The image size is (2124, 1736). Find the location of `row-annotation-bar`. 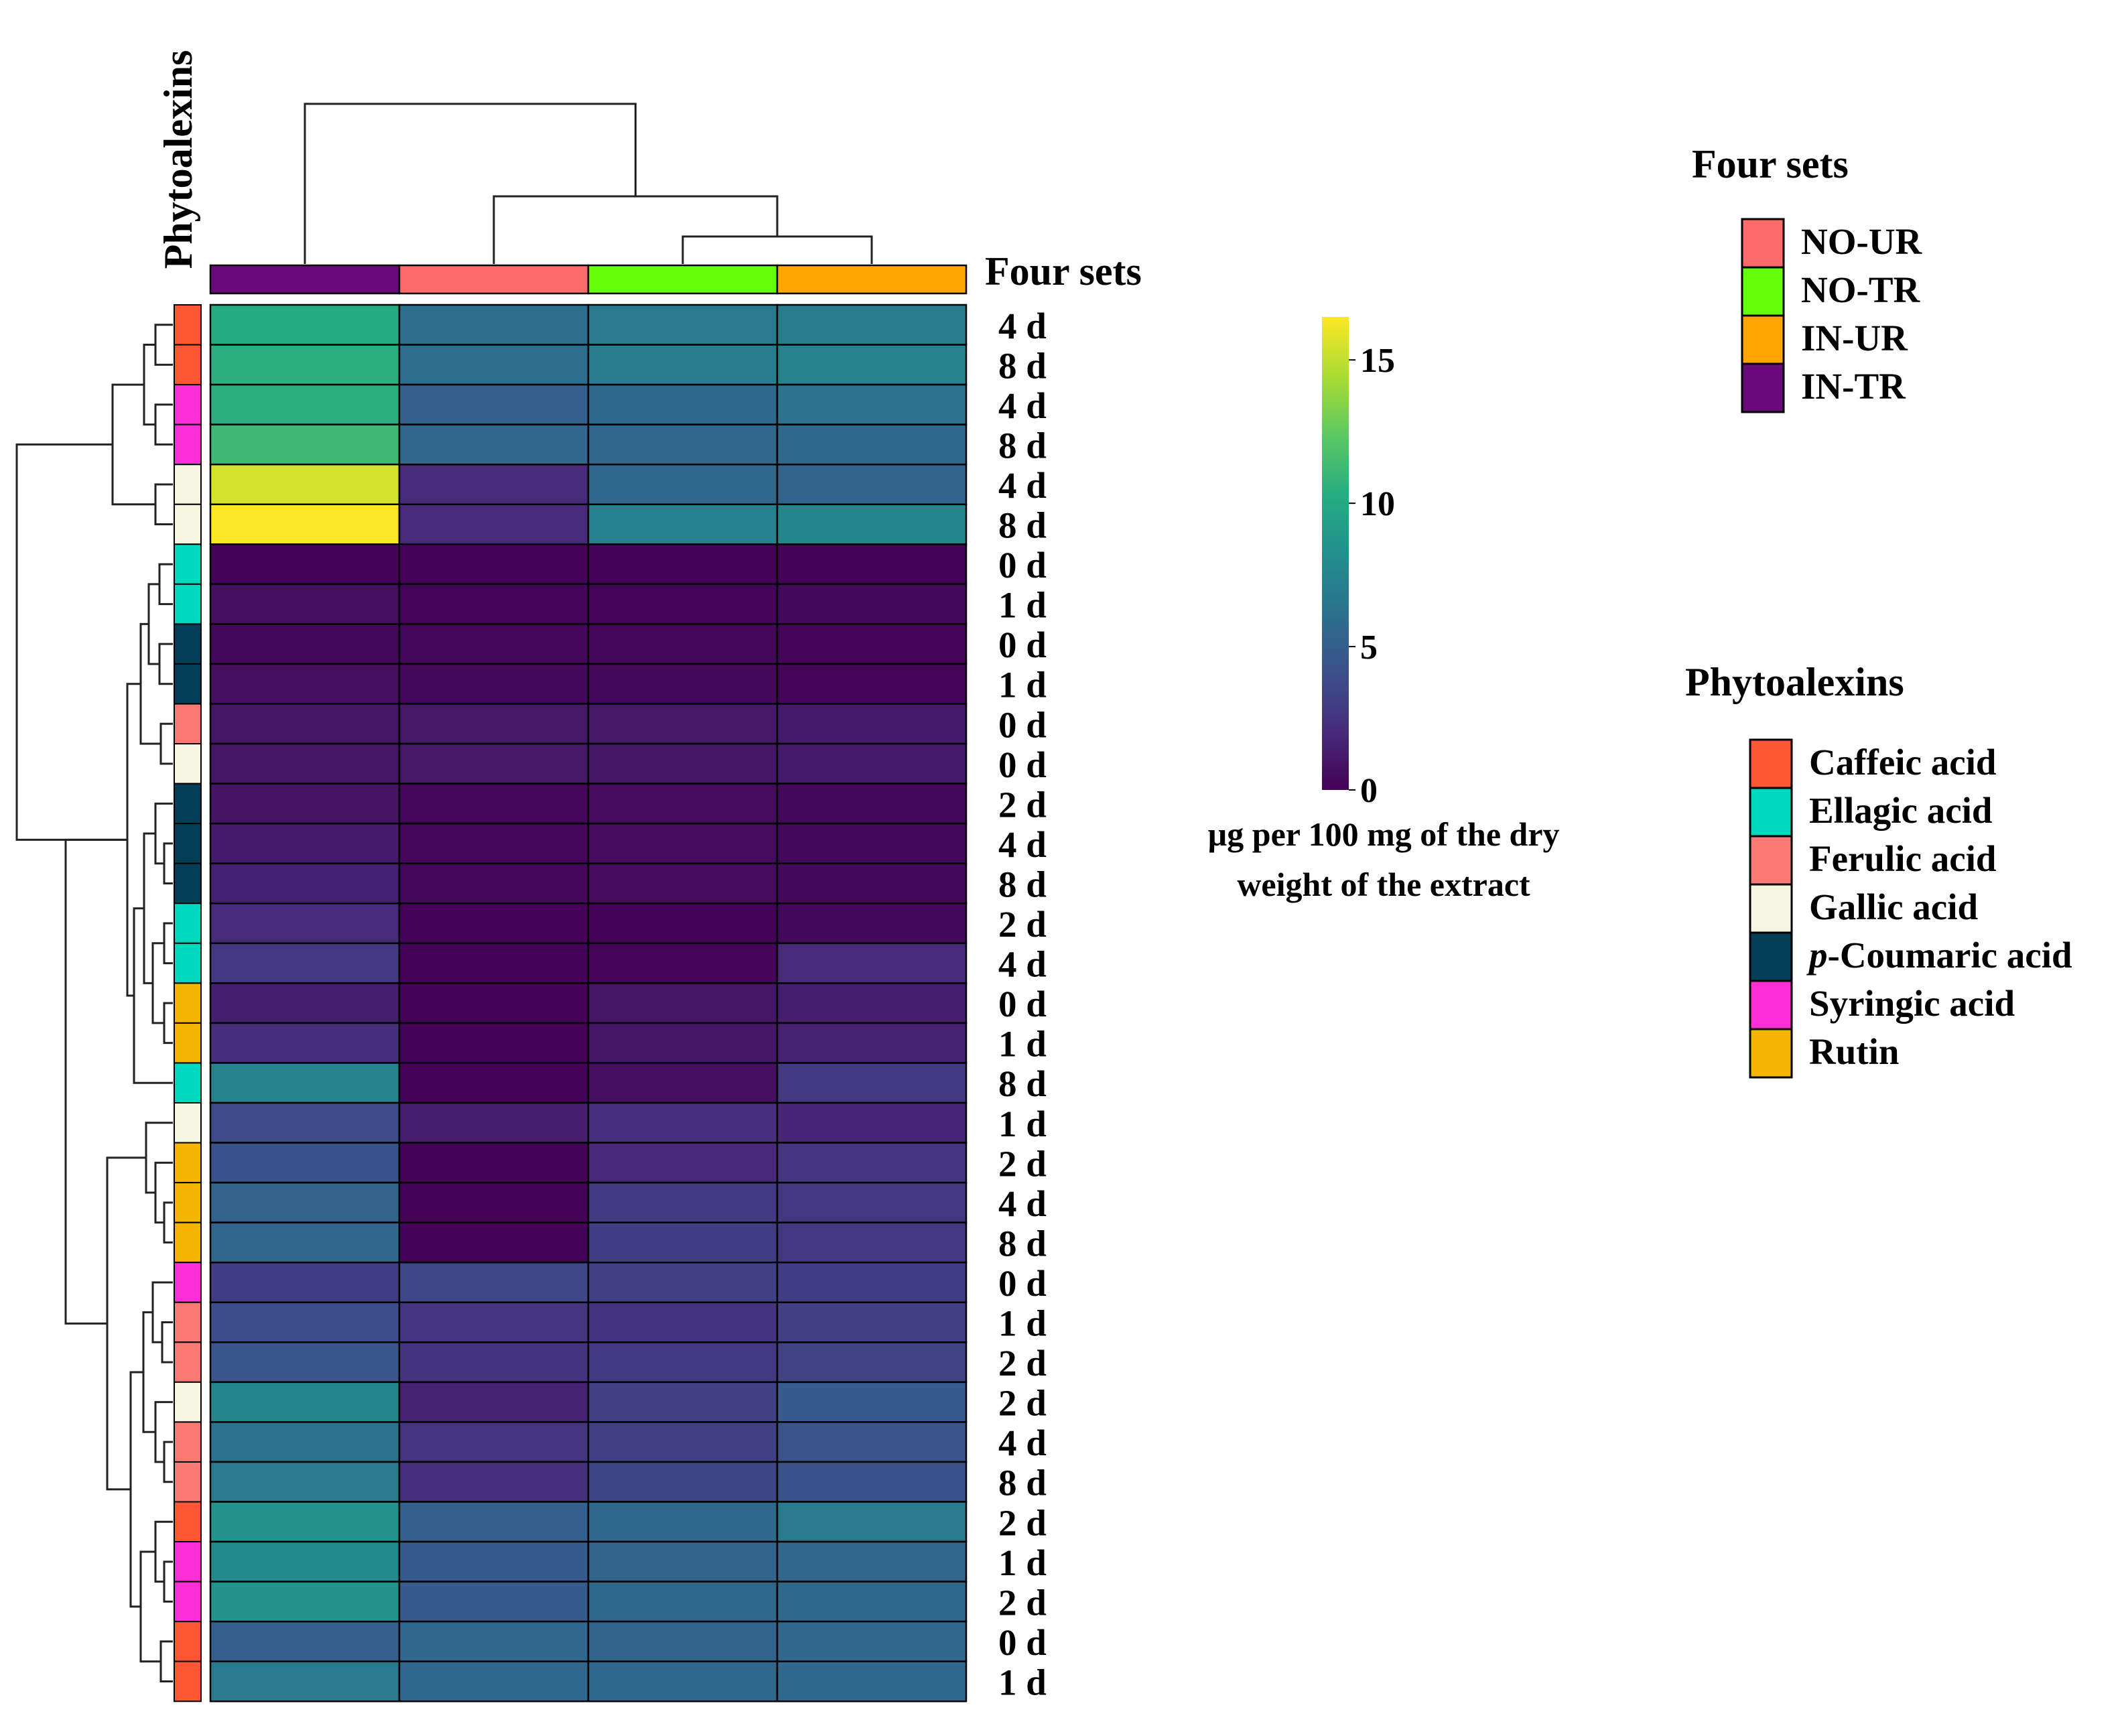

row-annotation-bar is located at coordinates (188, 1003).